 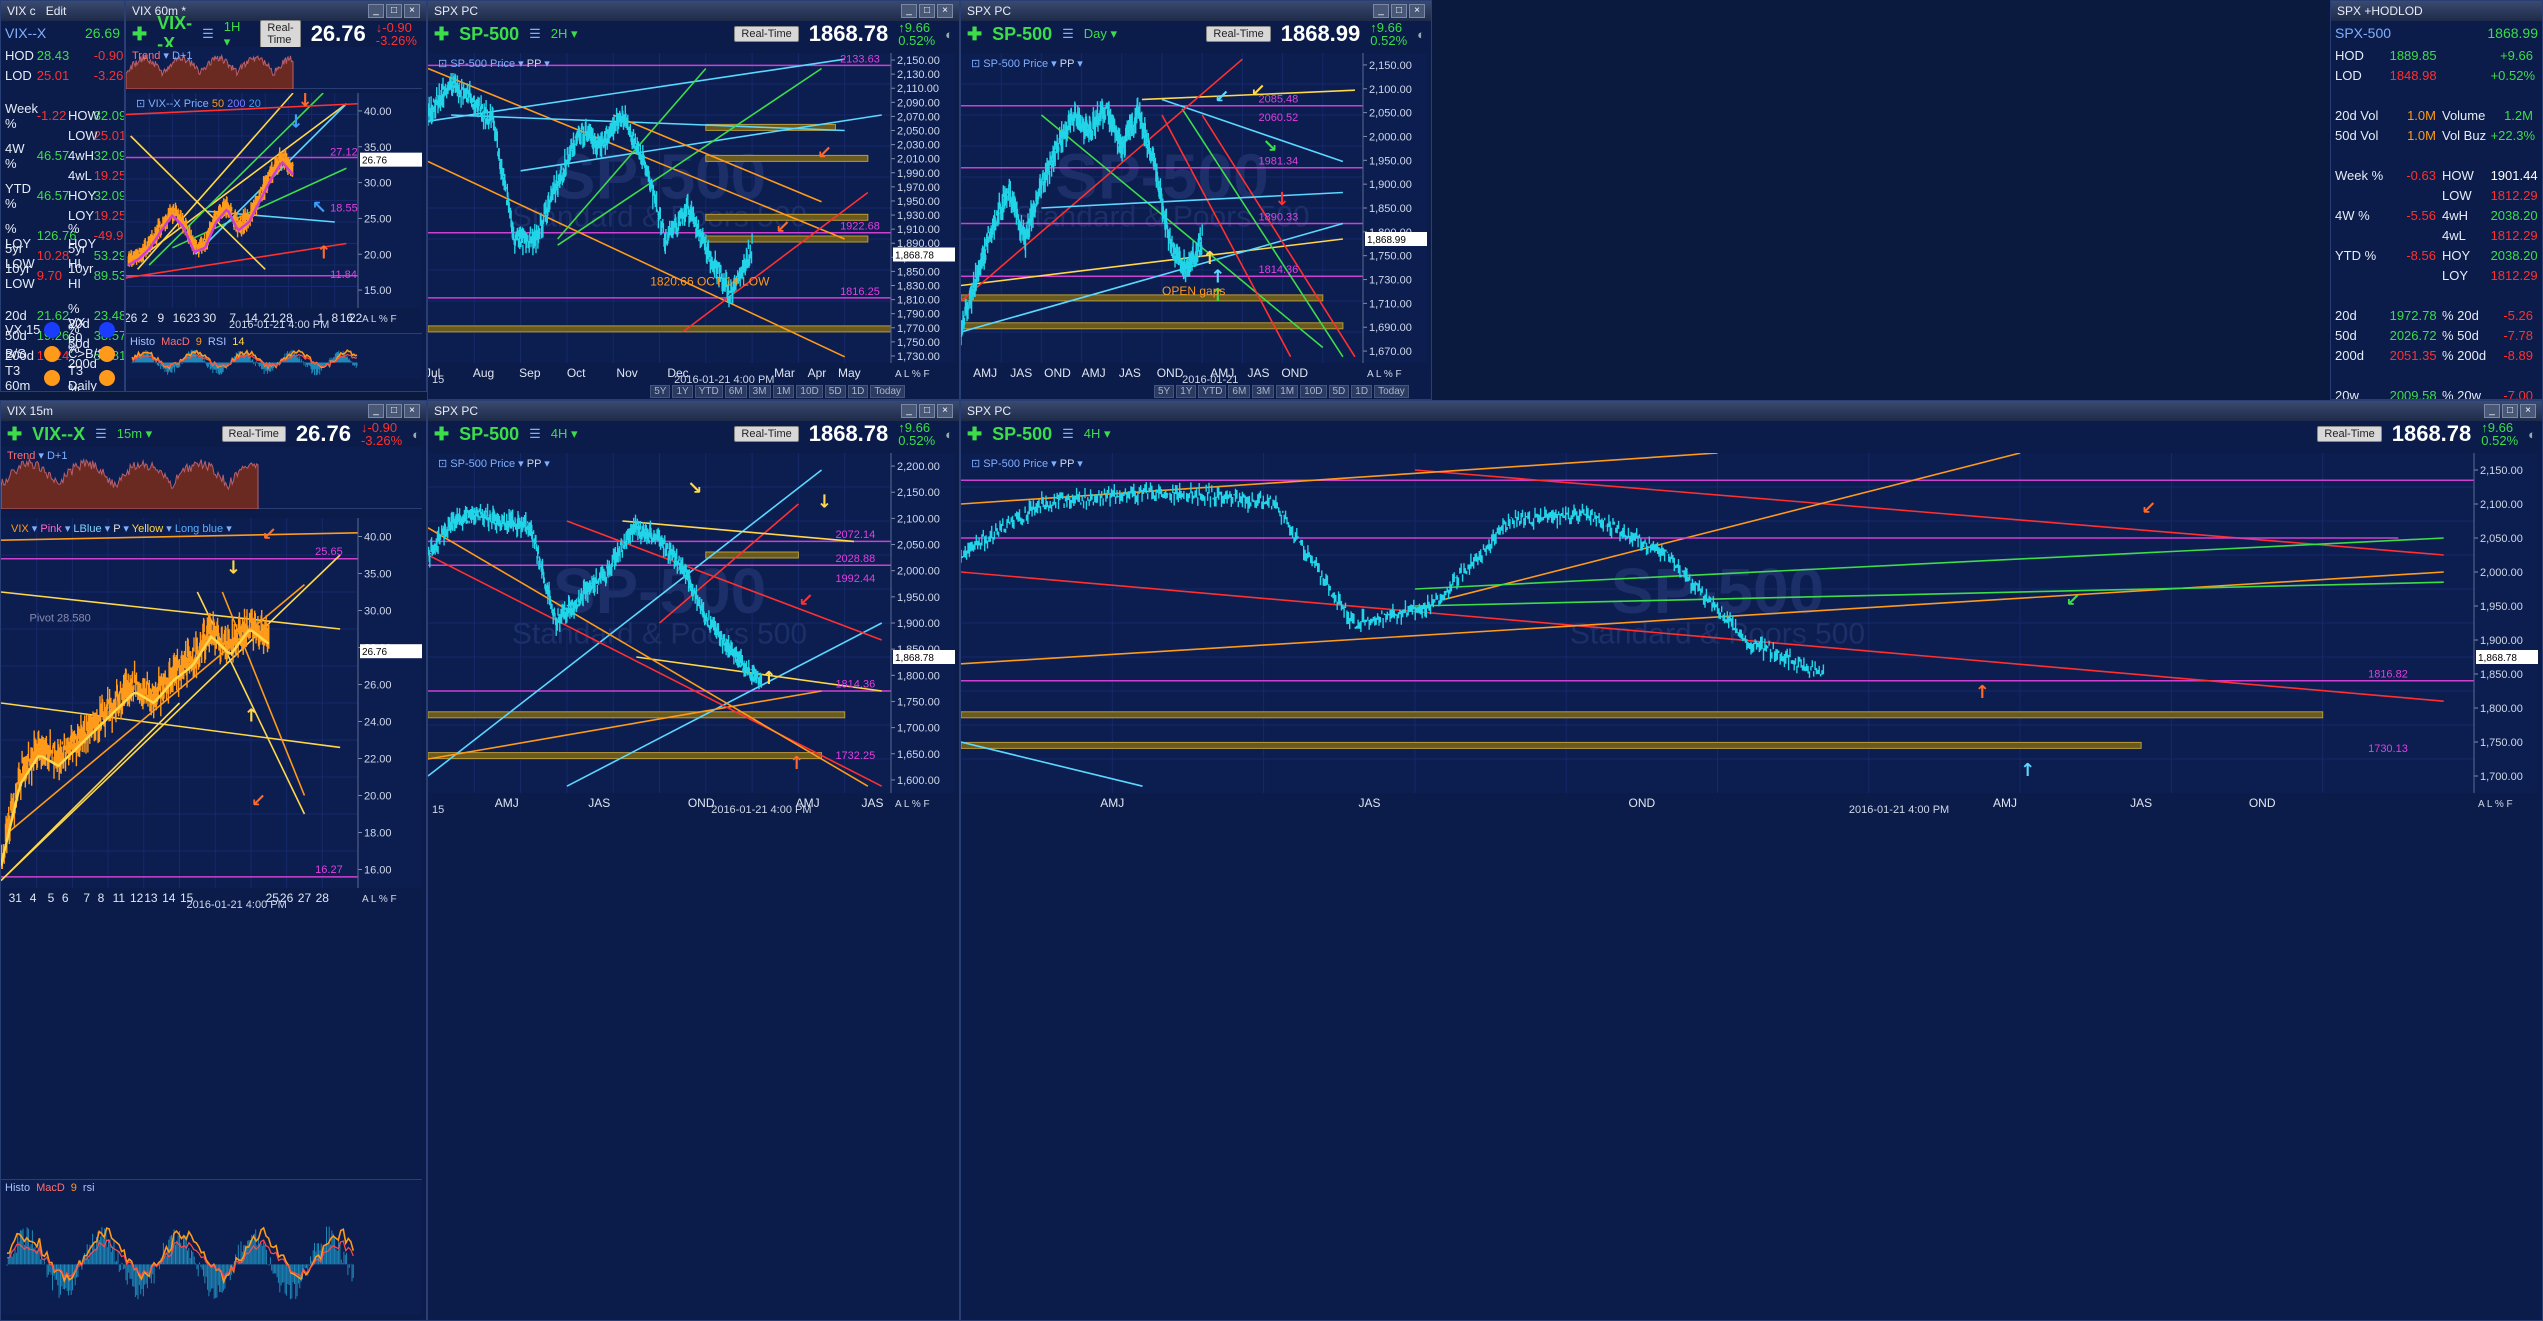 What do you see at coordinates (232, 33) in the screenshot?
I see `interval-selector: 1H ▾` at bounding box center [232, 33].